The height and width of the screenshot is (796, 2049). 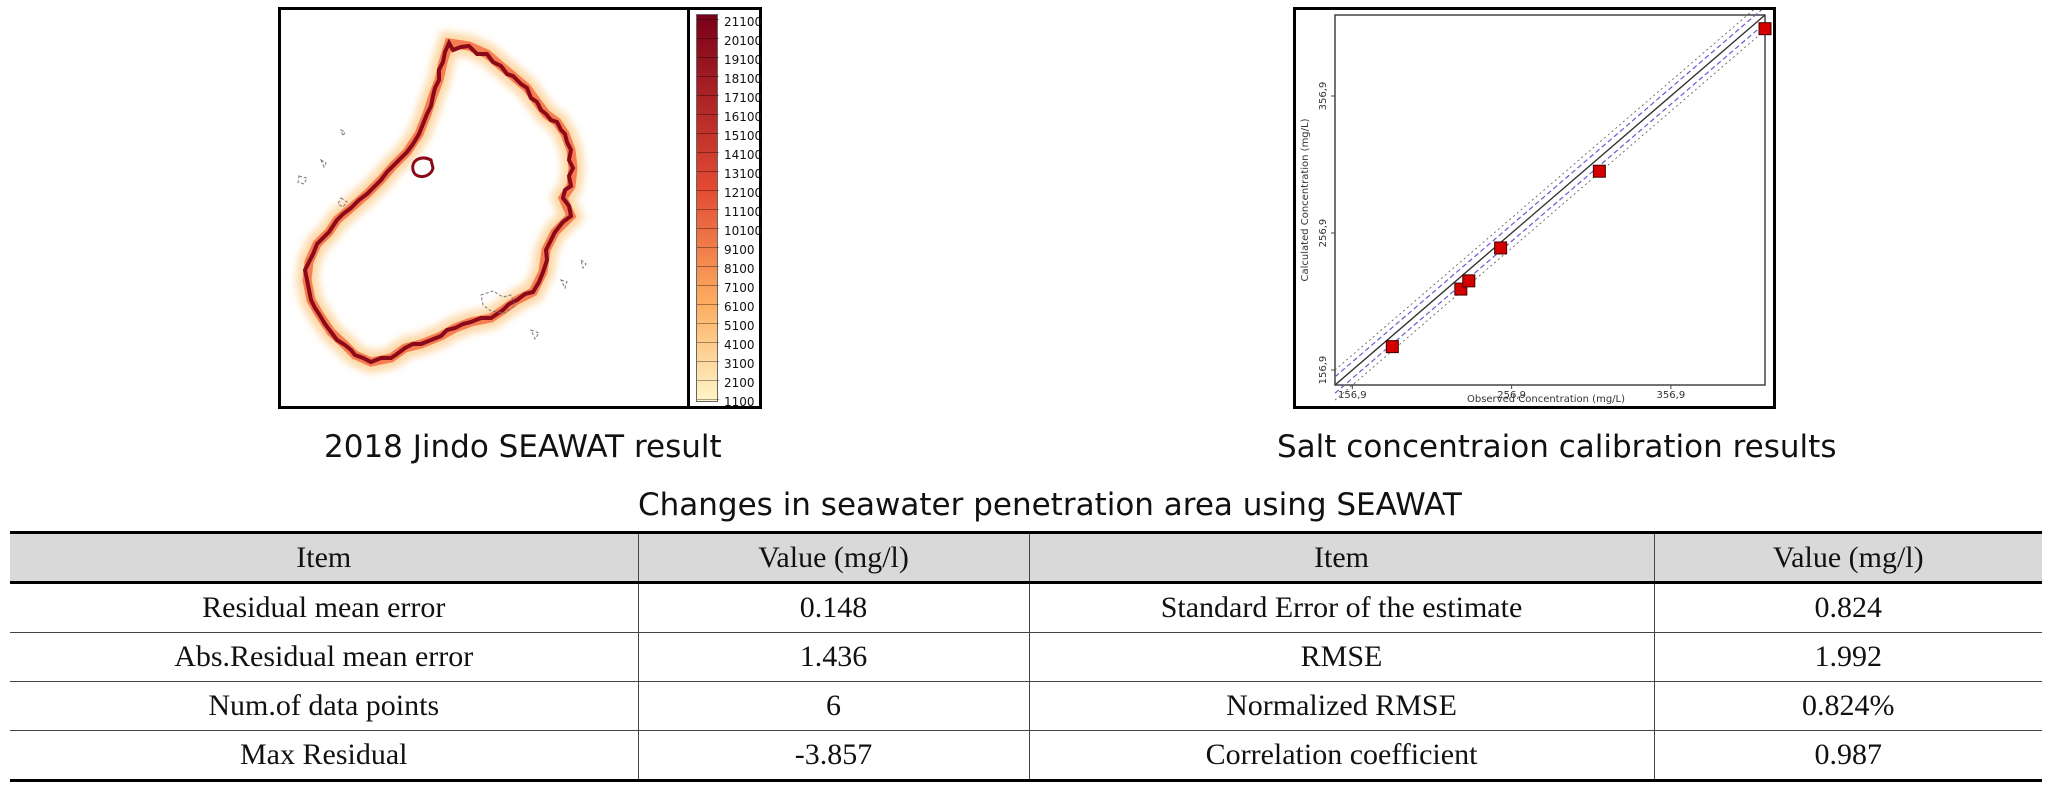 I want to click on table-cell: Abs.Residual mean error, so click(x=324, y=657).